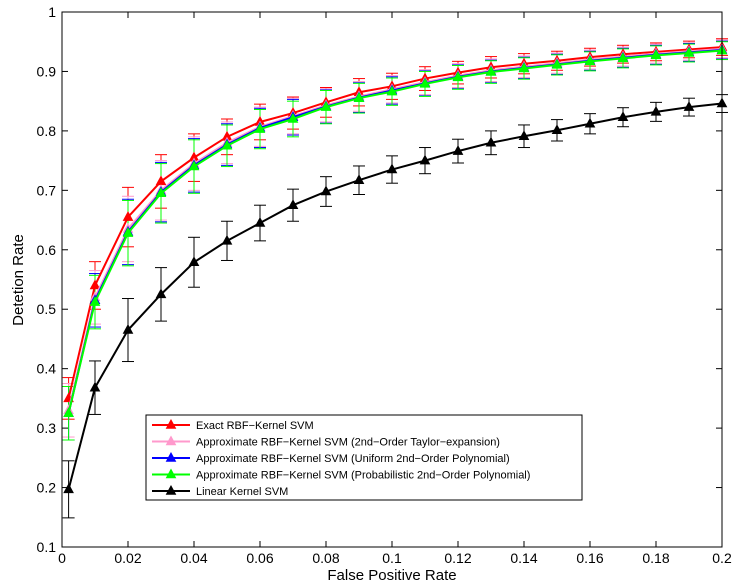  Describe the element at coordinates (457, 558) in the screenshot. I see `x-tick-label: 0.12` at that location.